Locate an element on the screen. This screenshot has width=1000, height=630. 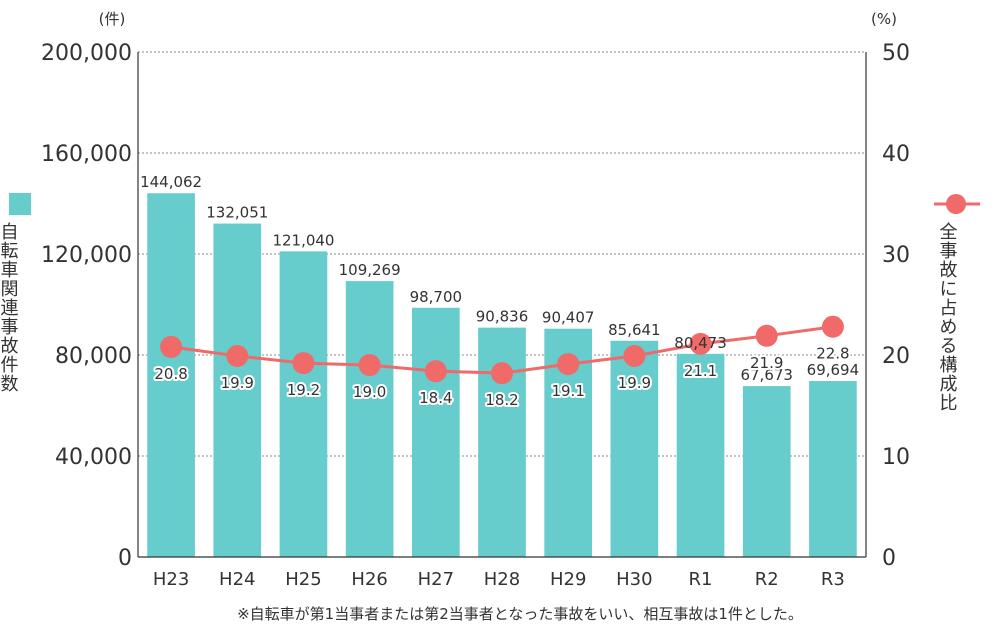
ratio-value-label: 18.2 is located at coordinates (501, 400).